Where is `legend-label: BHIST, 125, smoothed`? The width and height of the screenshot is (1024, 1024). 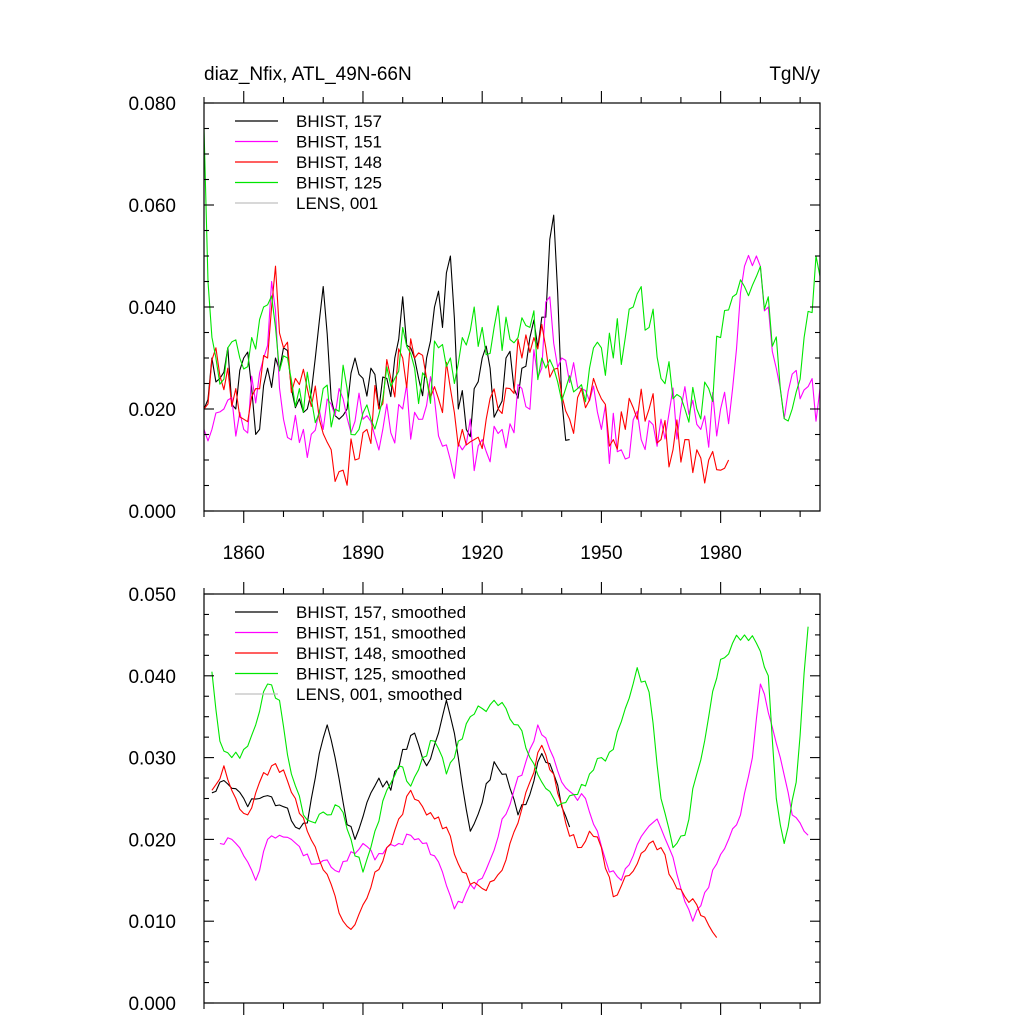
legend-label: BHIST, 125, smoothed is located at coordinates (381, 674).